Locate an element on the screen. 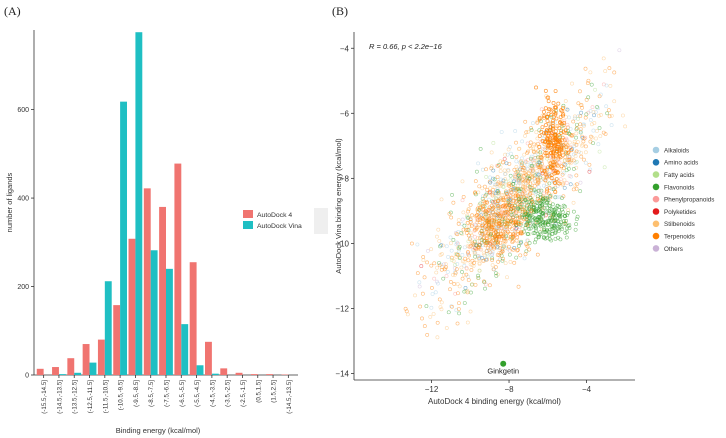 The width and height of the screenshot is (726, 438). x-axis-title: Binding energy (kcal/mol) is located at coordinates (158, 430).